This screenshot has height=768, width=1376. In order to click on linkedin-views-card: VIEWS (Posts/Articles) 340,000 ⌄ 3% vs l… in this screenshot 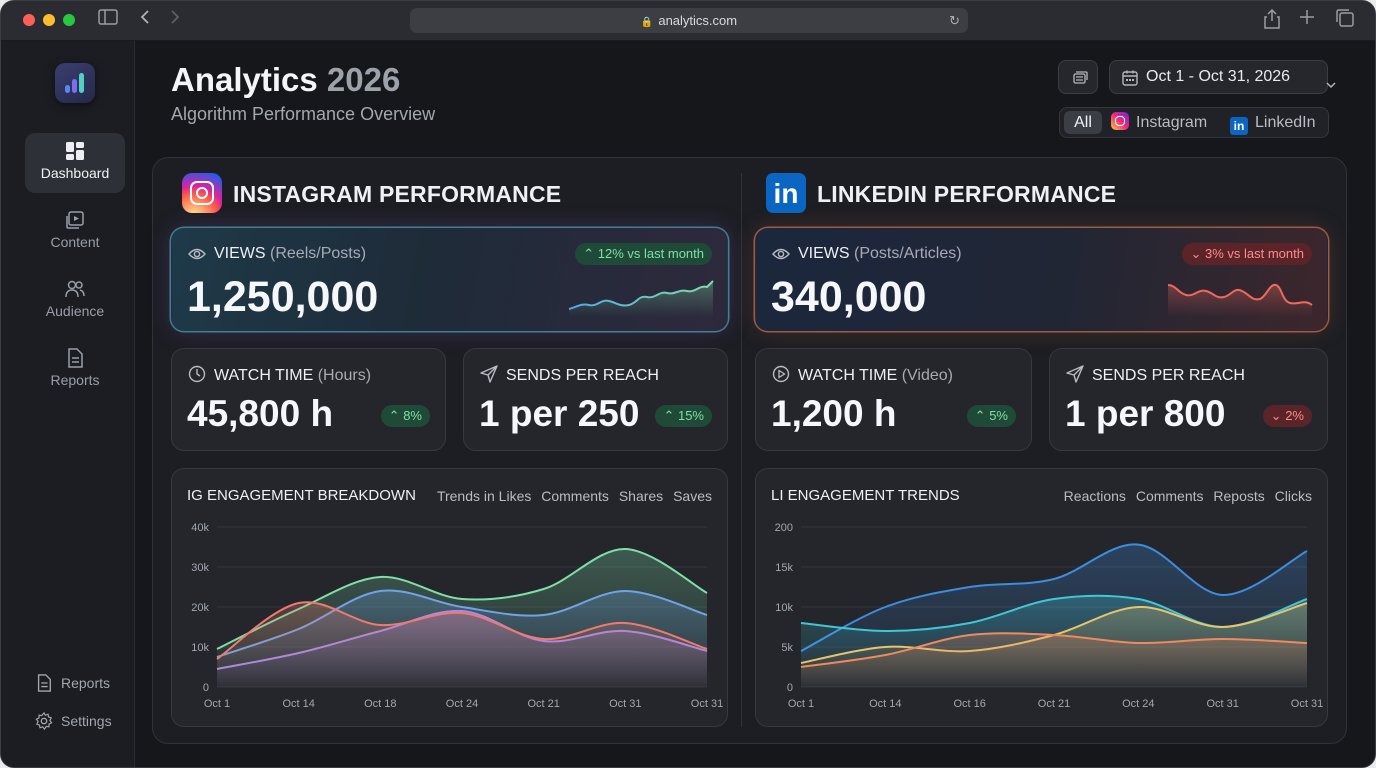, I will do `click(1041, 279)`.